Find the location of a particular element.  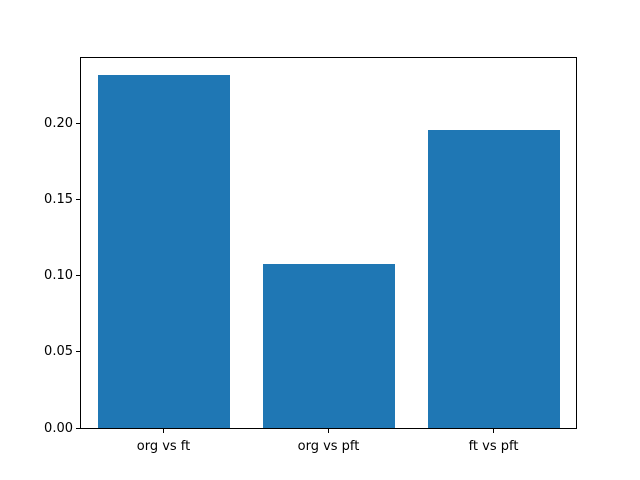

y-tick-label: 0.05 is located at coordinates (58, 352).